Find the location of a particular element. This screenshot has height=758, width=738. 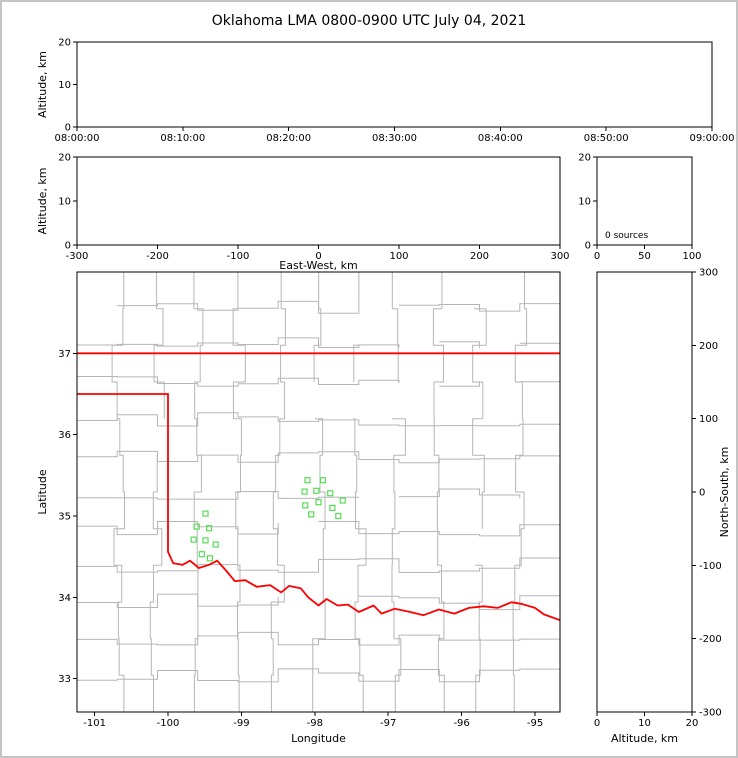

y-axis-label-plan_view_map_panel: Latitude is located at coordinates (42, 492).